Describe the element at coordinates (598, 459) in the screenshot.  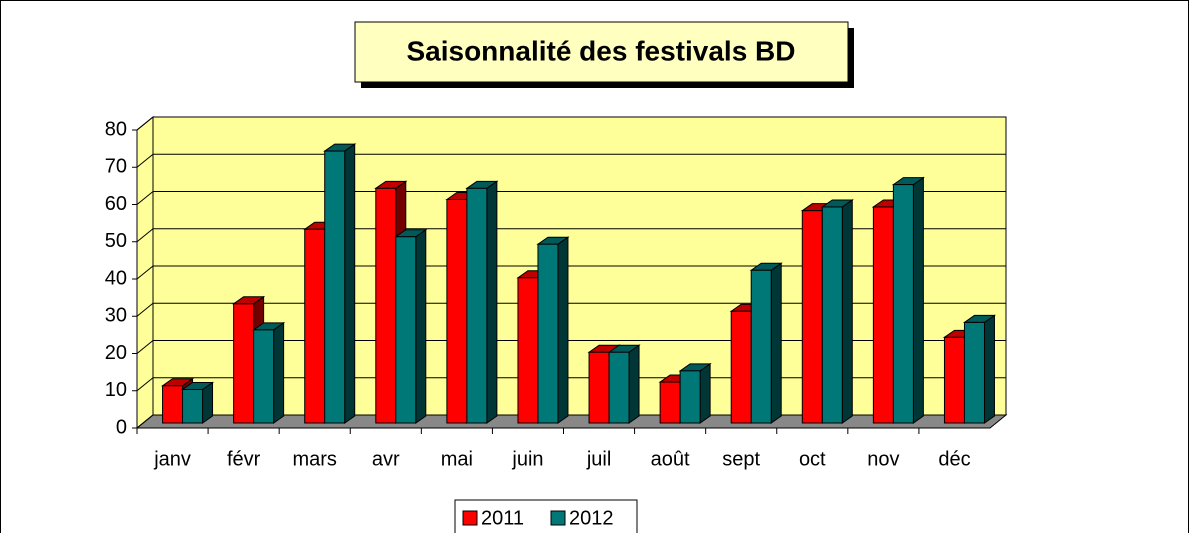
I see `x-tick-label: juil` at that location.